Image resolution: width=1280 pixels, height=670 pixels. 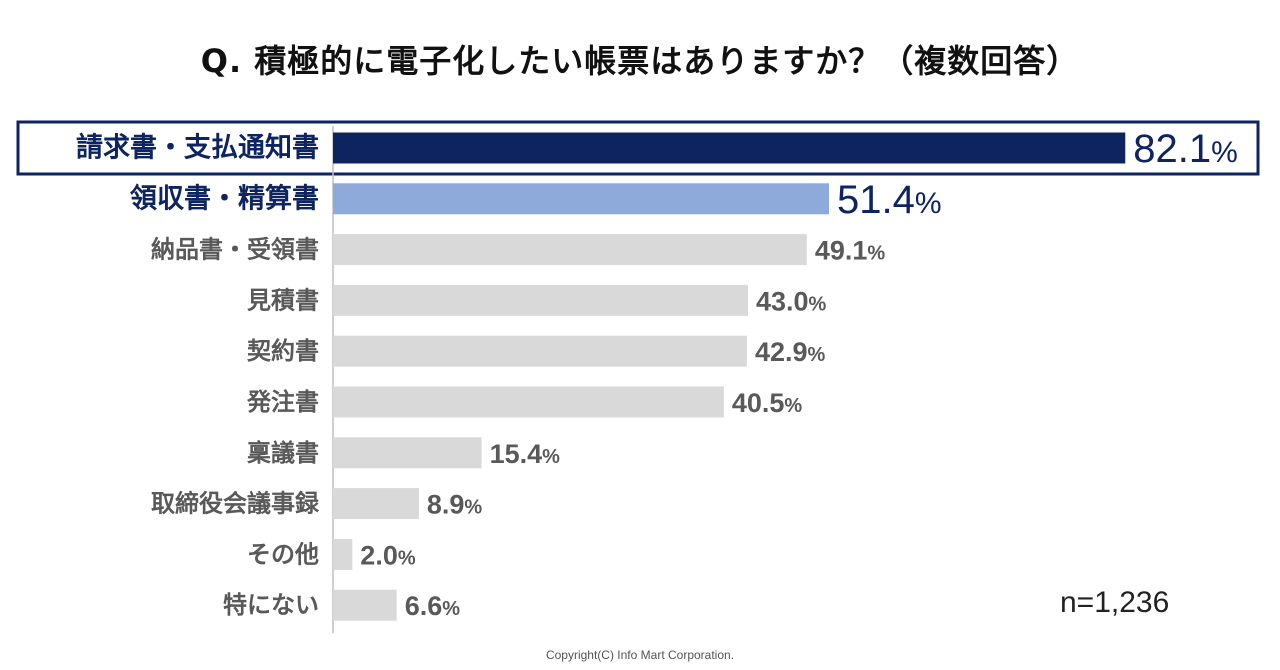 I want to click on category-label: 領収書・精算書, so click(x=224, y=198).